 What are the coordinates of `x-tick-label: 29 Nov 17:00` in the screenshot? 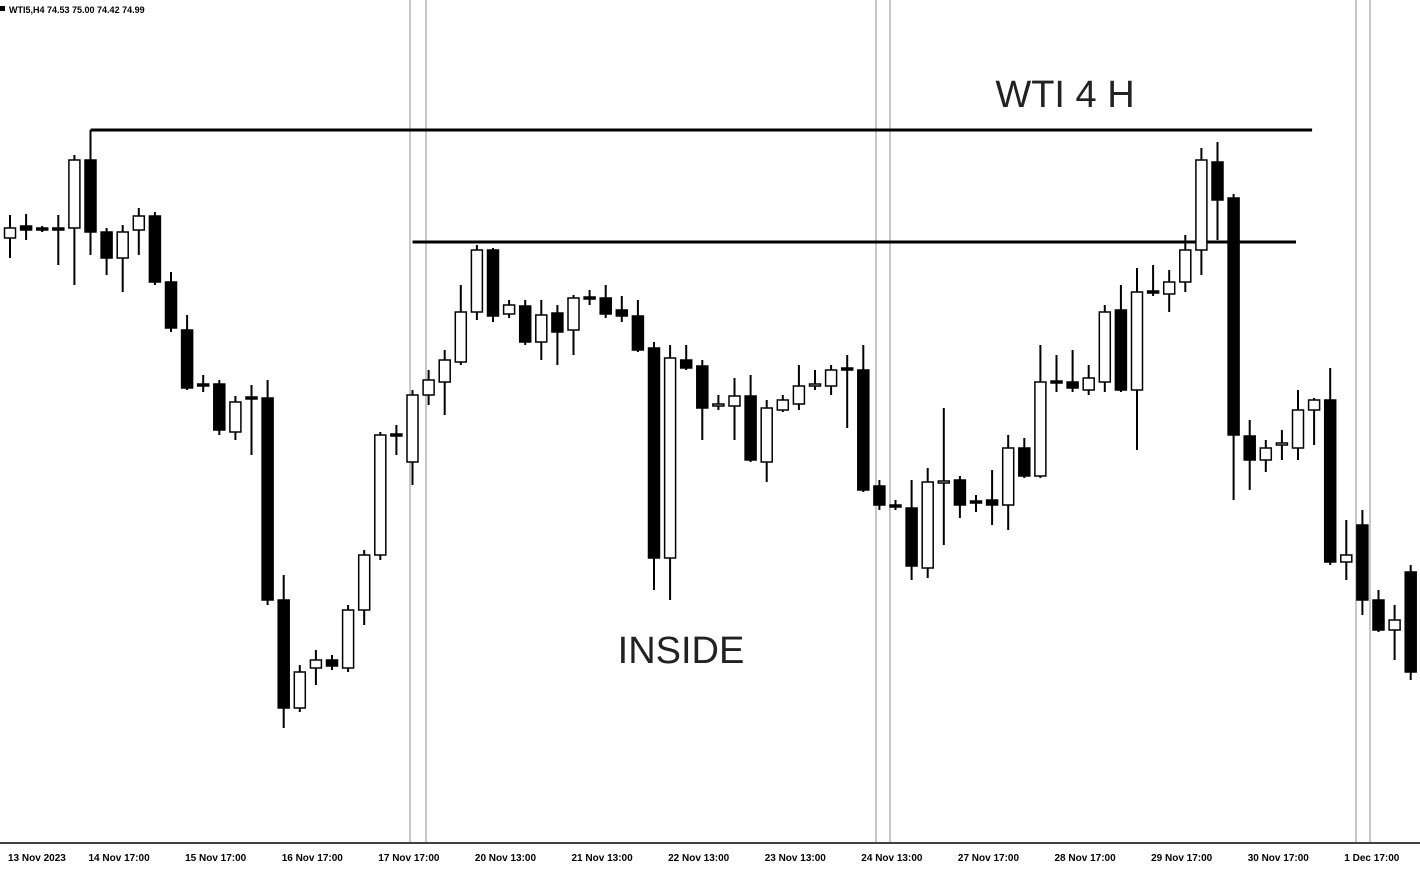 It's located at (1182, 858).